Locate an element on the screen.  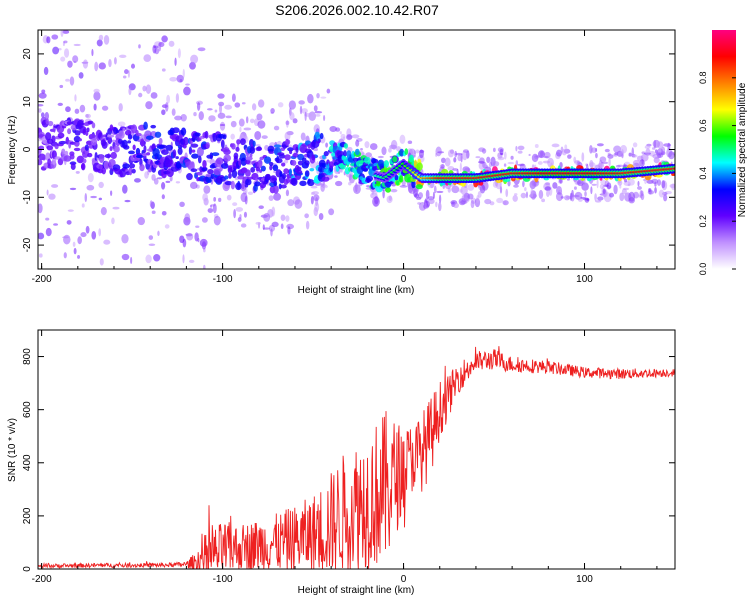
y-tick-label: 10 is located at coordinates (27, 102).